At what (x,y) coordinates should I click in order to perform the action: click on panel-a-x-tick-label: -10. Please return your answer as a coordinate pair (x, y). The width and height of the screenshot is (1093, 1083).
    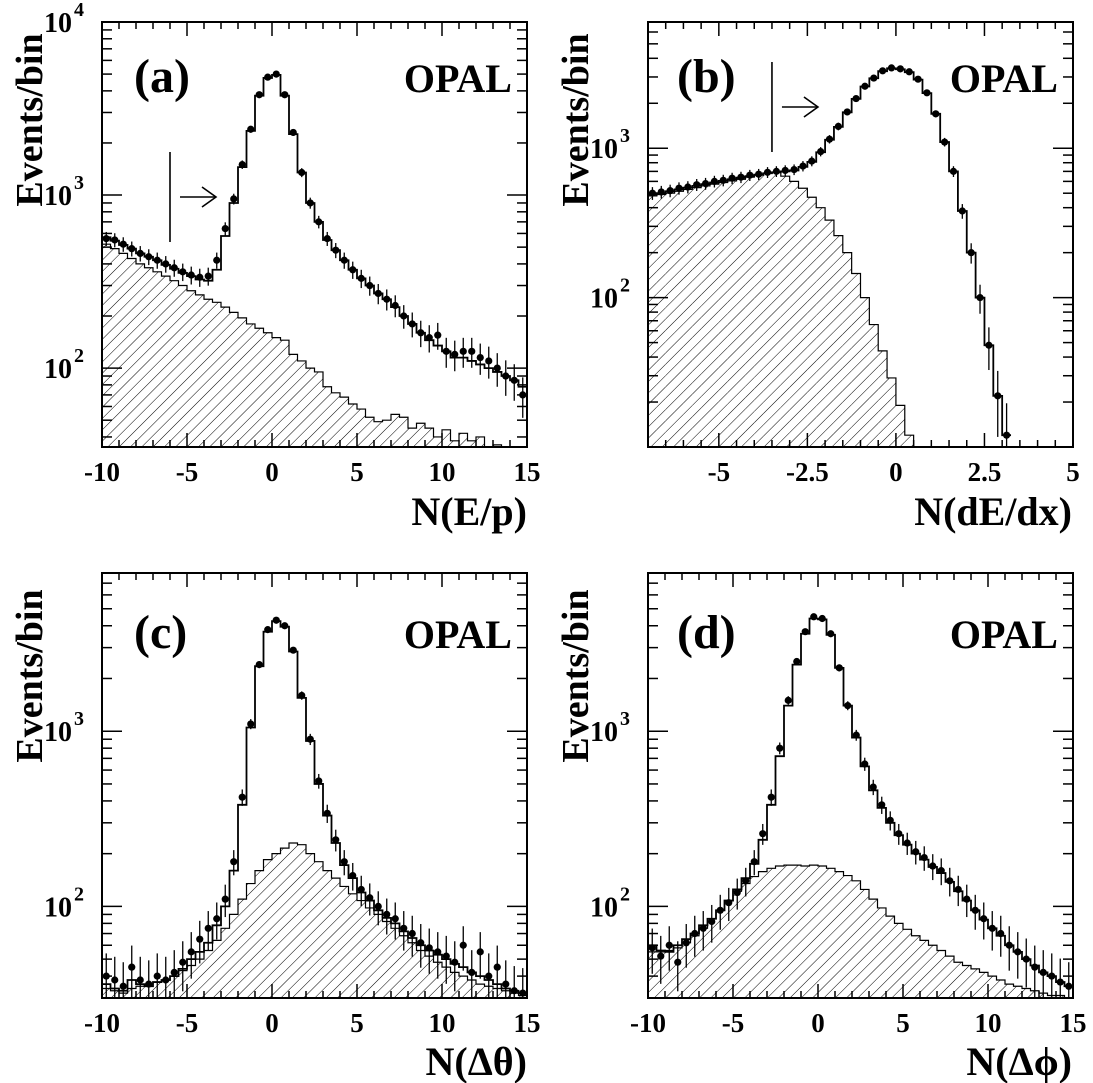
    Looking at the image, I should click on (102, 472).